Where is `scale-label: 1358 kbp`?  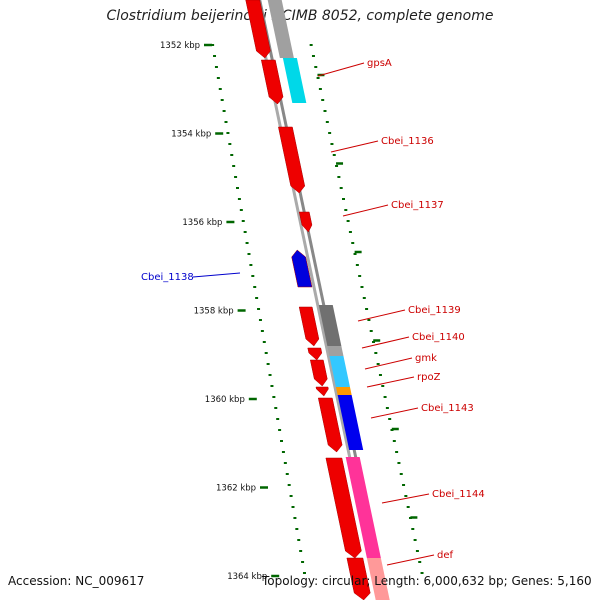
scale-label: 1358 kbp is located at coordinates (214, 312).